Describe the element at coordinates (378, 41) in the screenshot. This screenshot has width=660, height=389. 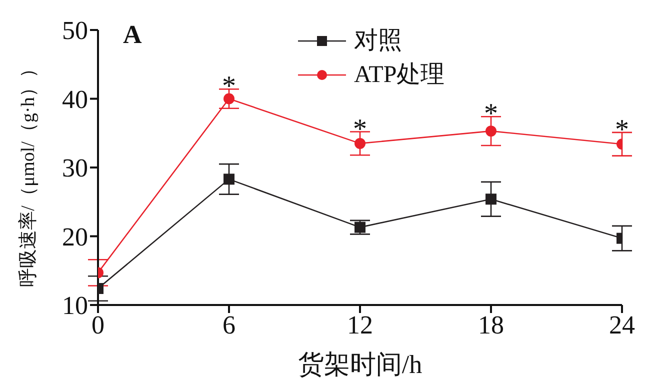
I see `legend-label: 对照` at that location.